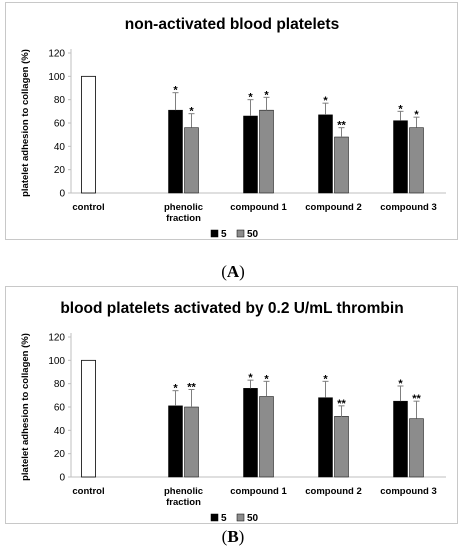 The image size is (466, 550). I want to click on chart-title: non-activated blood platelets, so click(232, 24).